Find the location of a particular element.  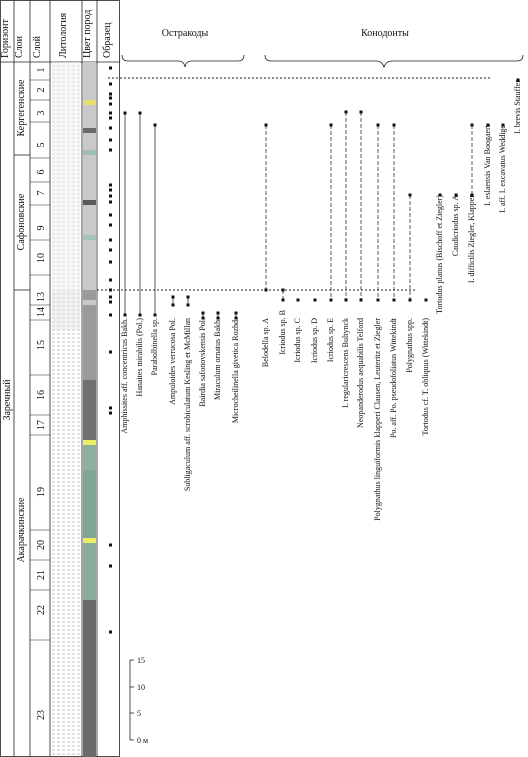

layer-number: 7 is located at coordinates (41, 193).